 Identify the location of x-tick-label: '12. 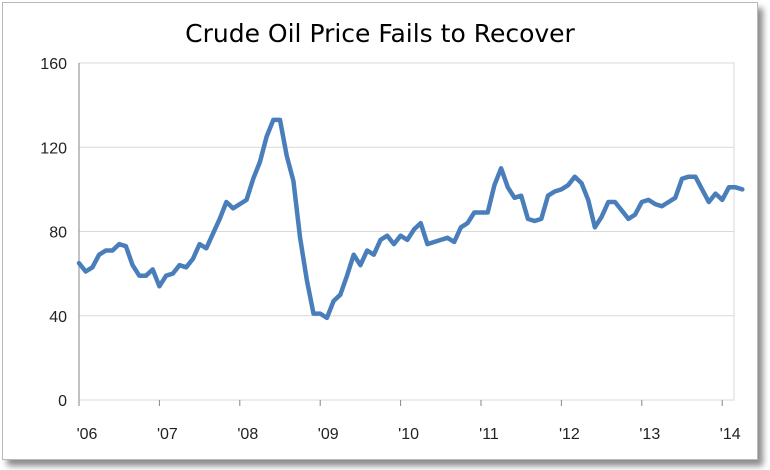
(569, 434).